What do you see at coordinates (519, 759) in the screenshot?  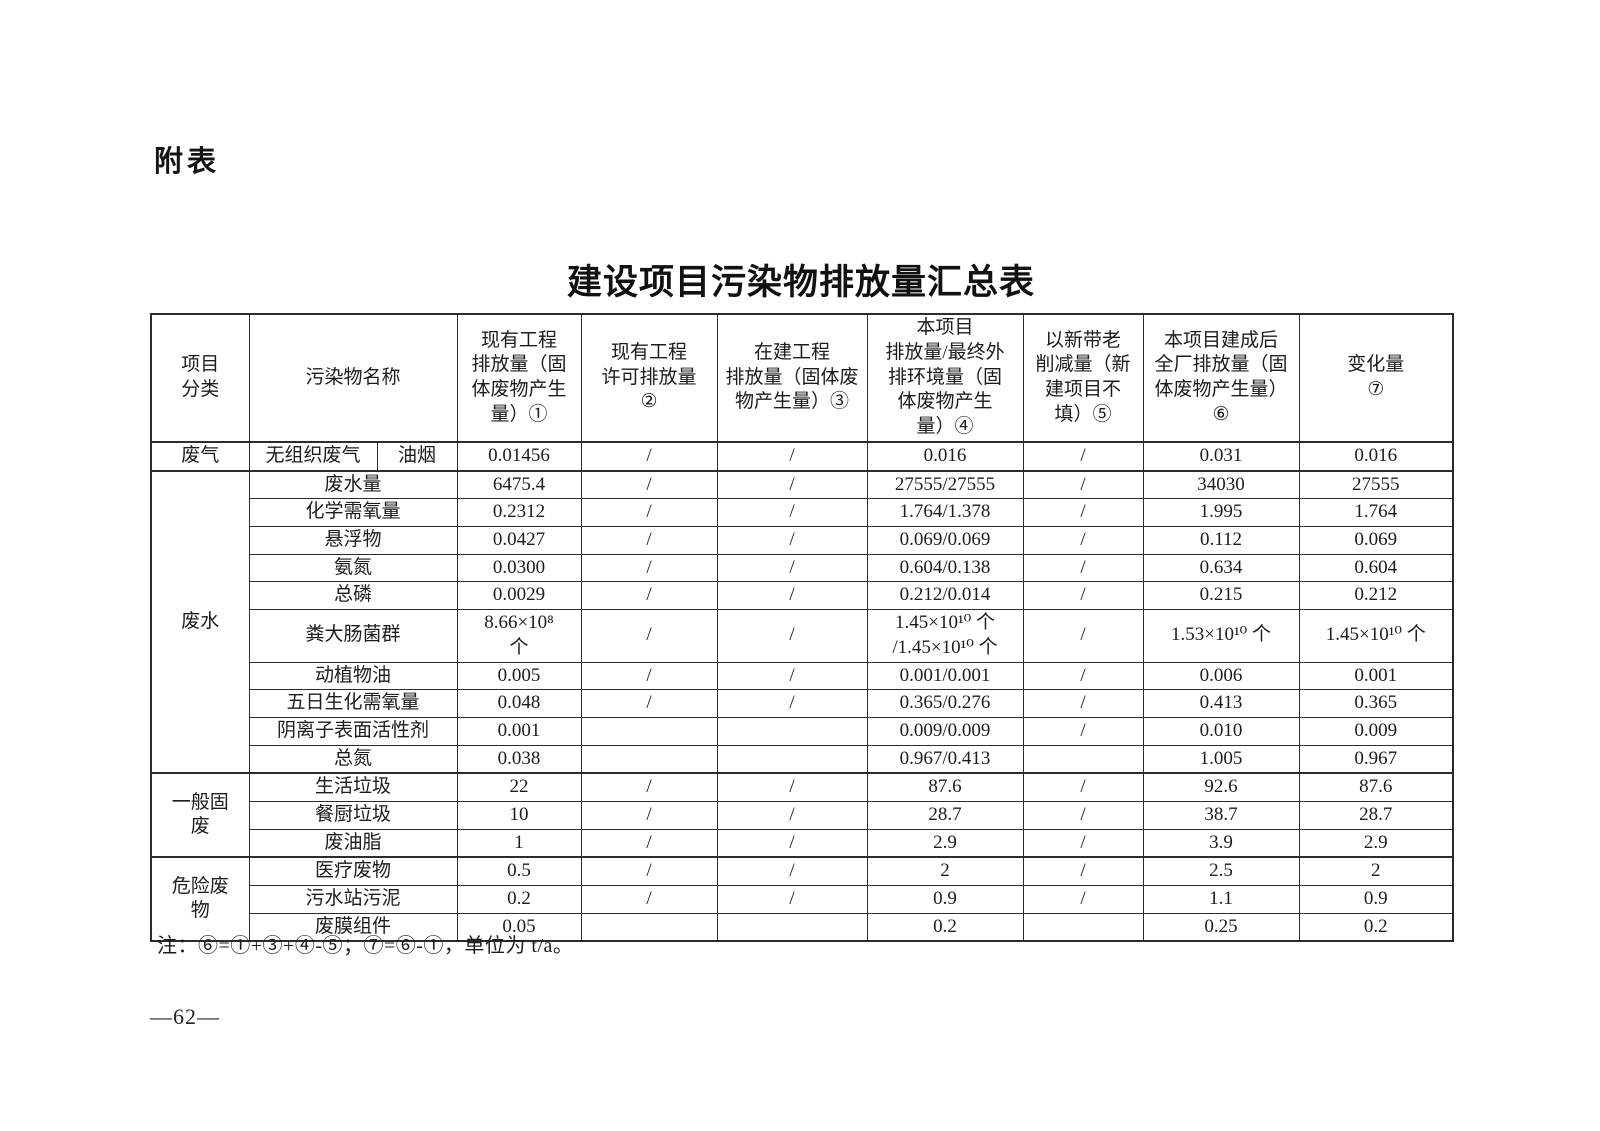 I see `value-cell: 0.038` at bounding box center [519, 759].